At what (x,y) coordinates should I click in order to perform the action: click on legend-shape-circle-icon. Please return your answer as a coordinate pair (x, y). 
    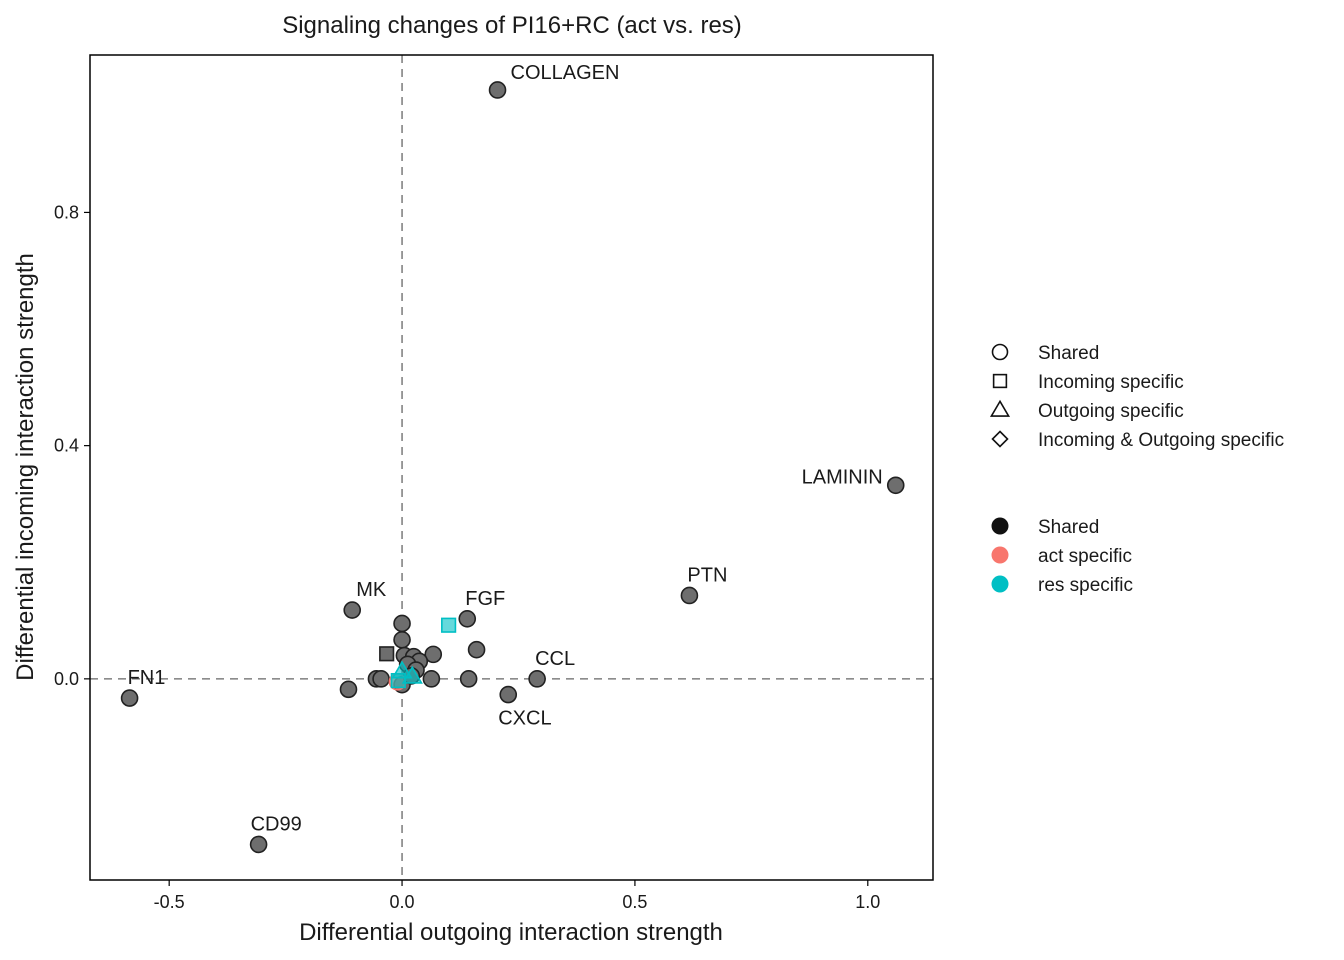
    Looking at the image, I should click on (1000, 352).